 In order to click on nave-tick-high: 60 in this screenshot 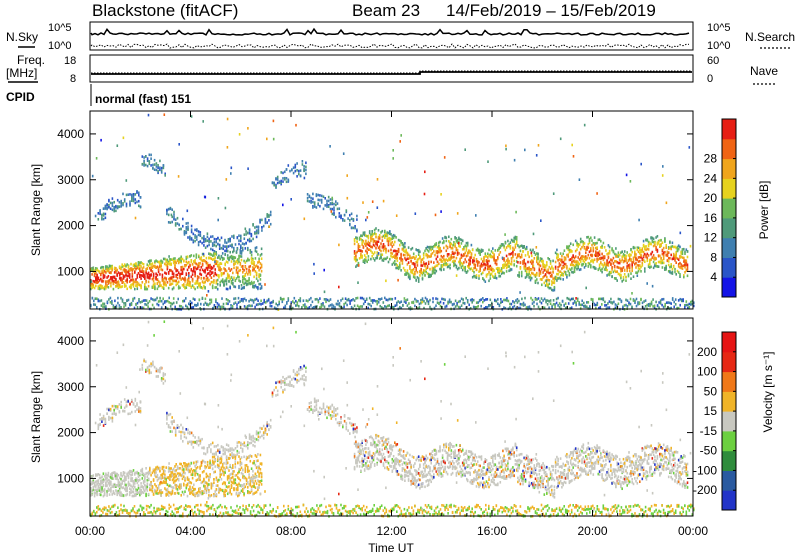, I will do `click(713, 61)`.